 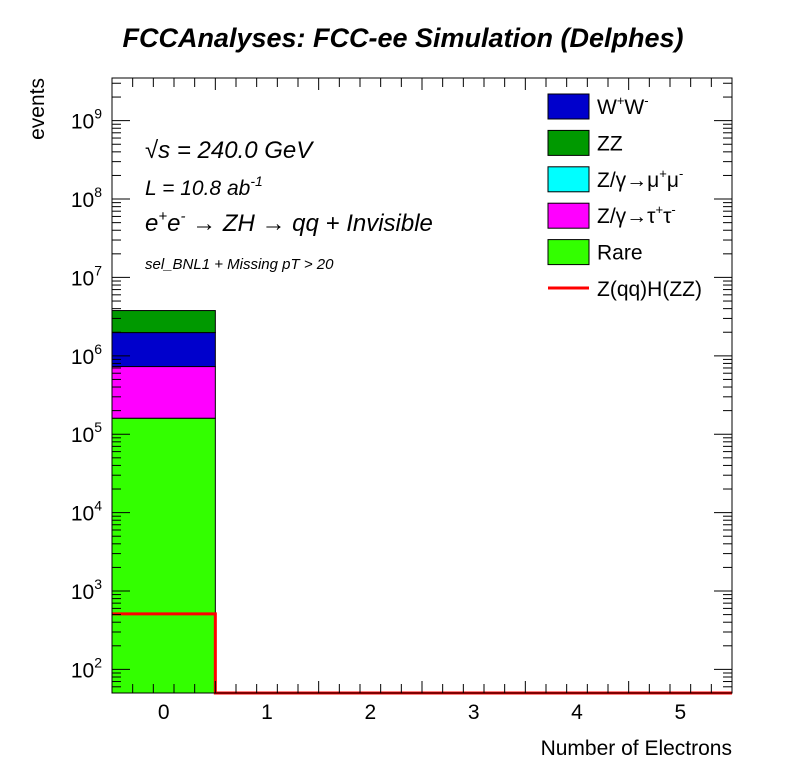 What do you see at coordinates (267, 712) in the screenshot?
I see `x-tick-label: 1` at bounding box center [267, 712].